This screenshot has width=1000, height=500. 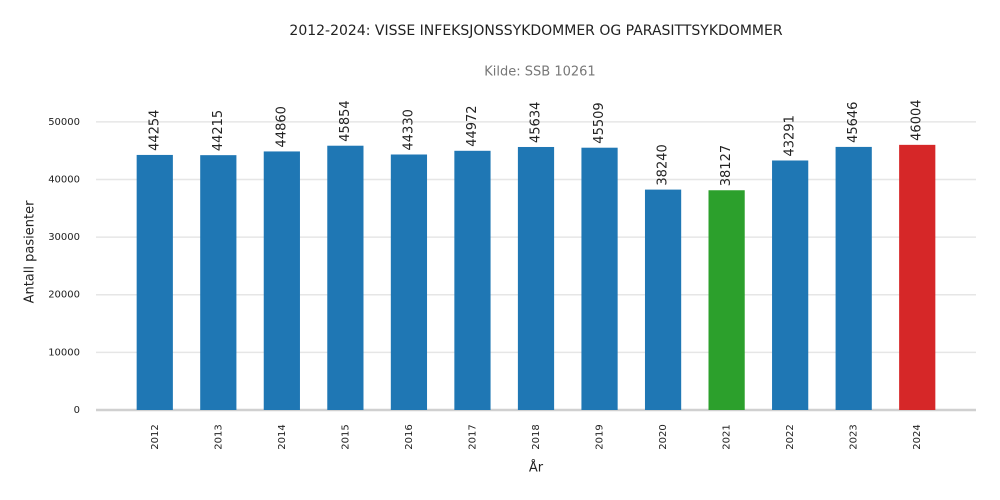 What do you see at coordinates (281, 126) in the screenshot?
I see `value-label: 44860` at bounding box center [281, 126].